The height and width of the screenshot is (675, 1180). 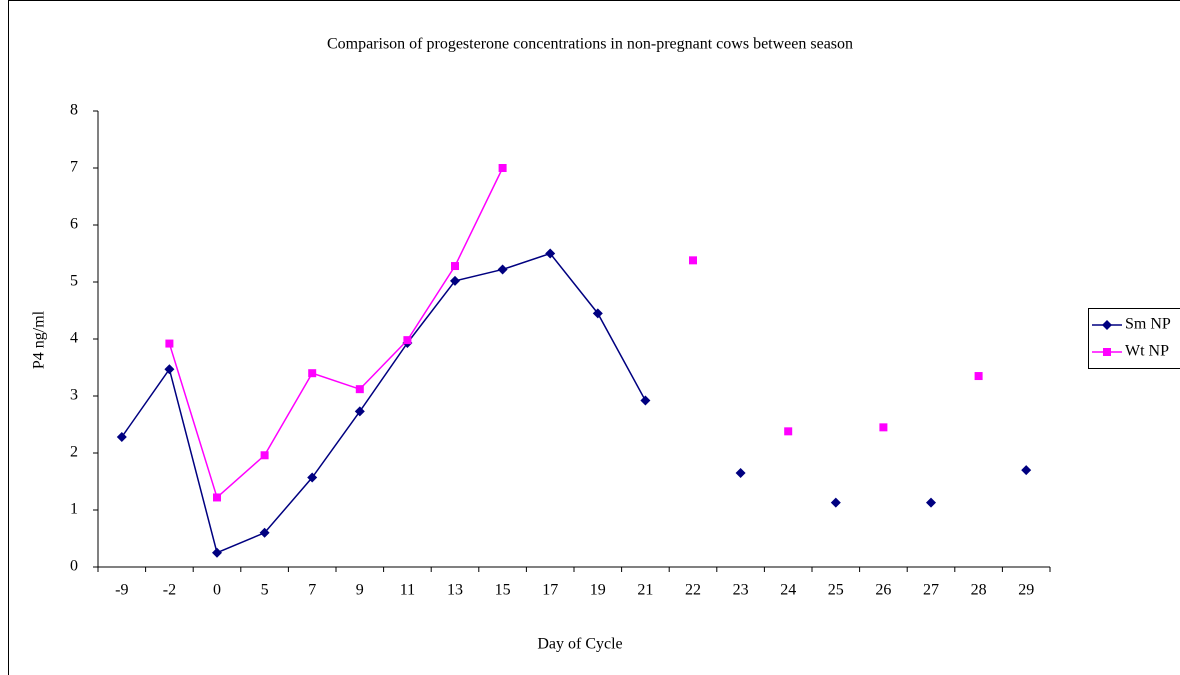 What do you see at coordinates (503, 590) in the screenshot?
I see `x-tick-label: 15` at bounding box center [503, 590].